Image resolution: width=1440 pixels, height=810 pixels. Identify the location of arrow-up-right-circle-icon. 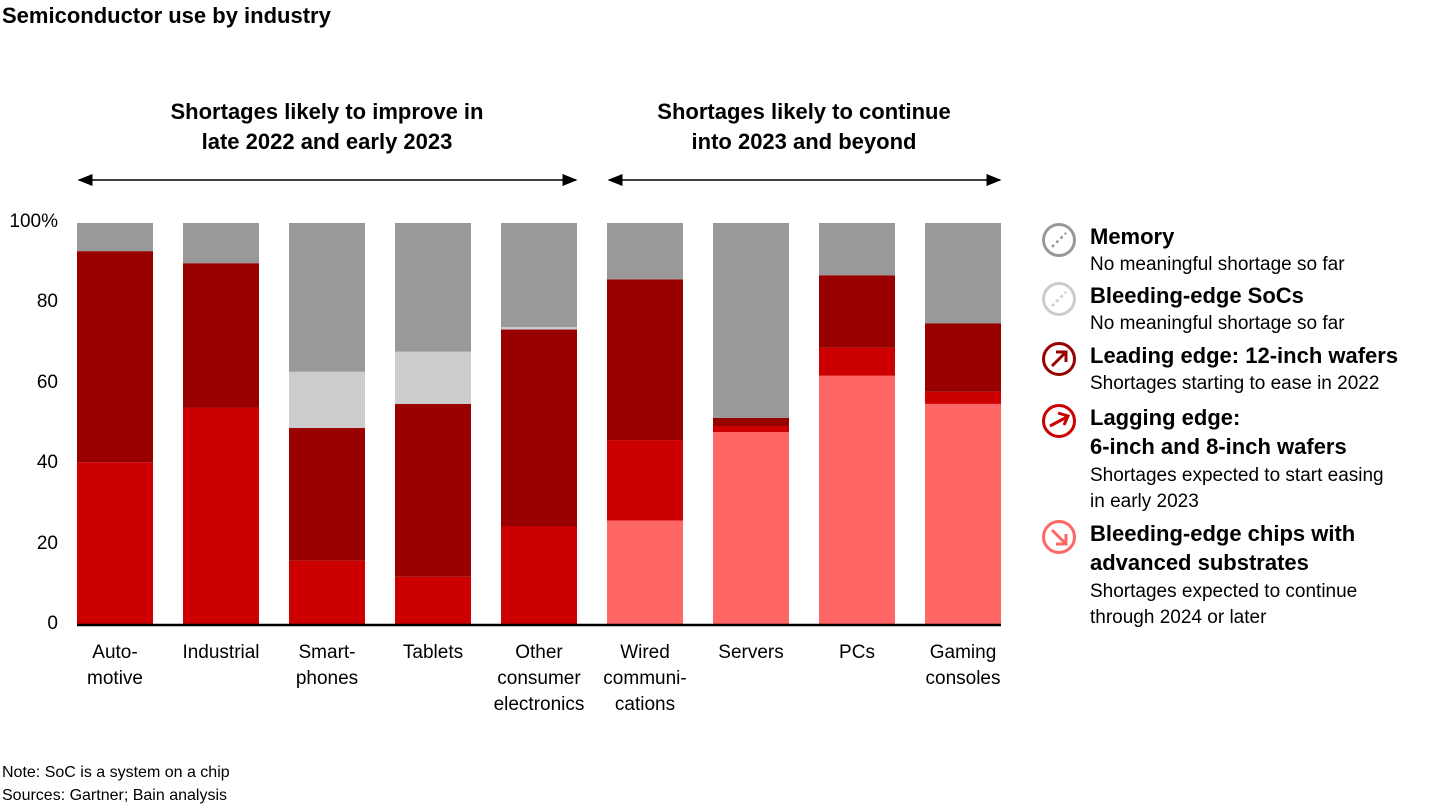
(1059, 359).